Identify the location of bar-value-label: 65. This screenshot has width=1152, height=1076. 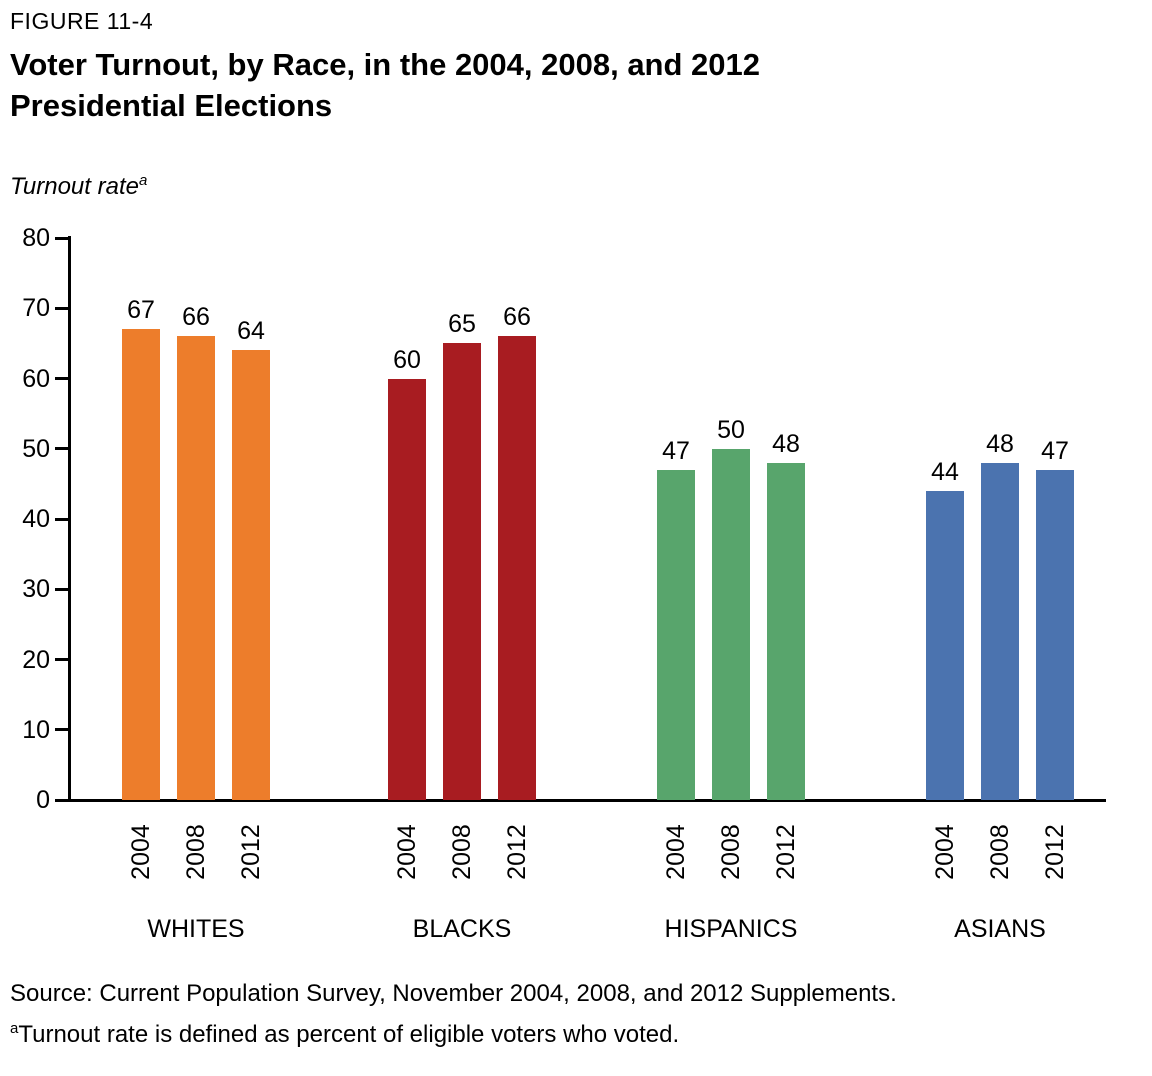
(462, 324).